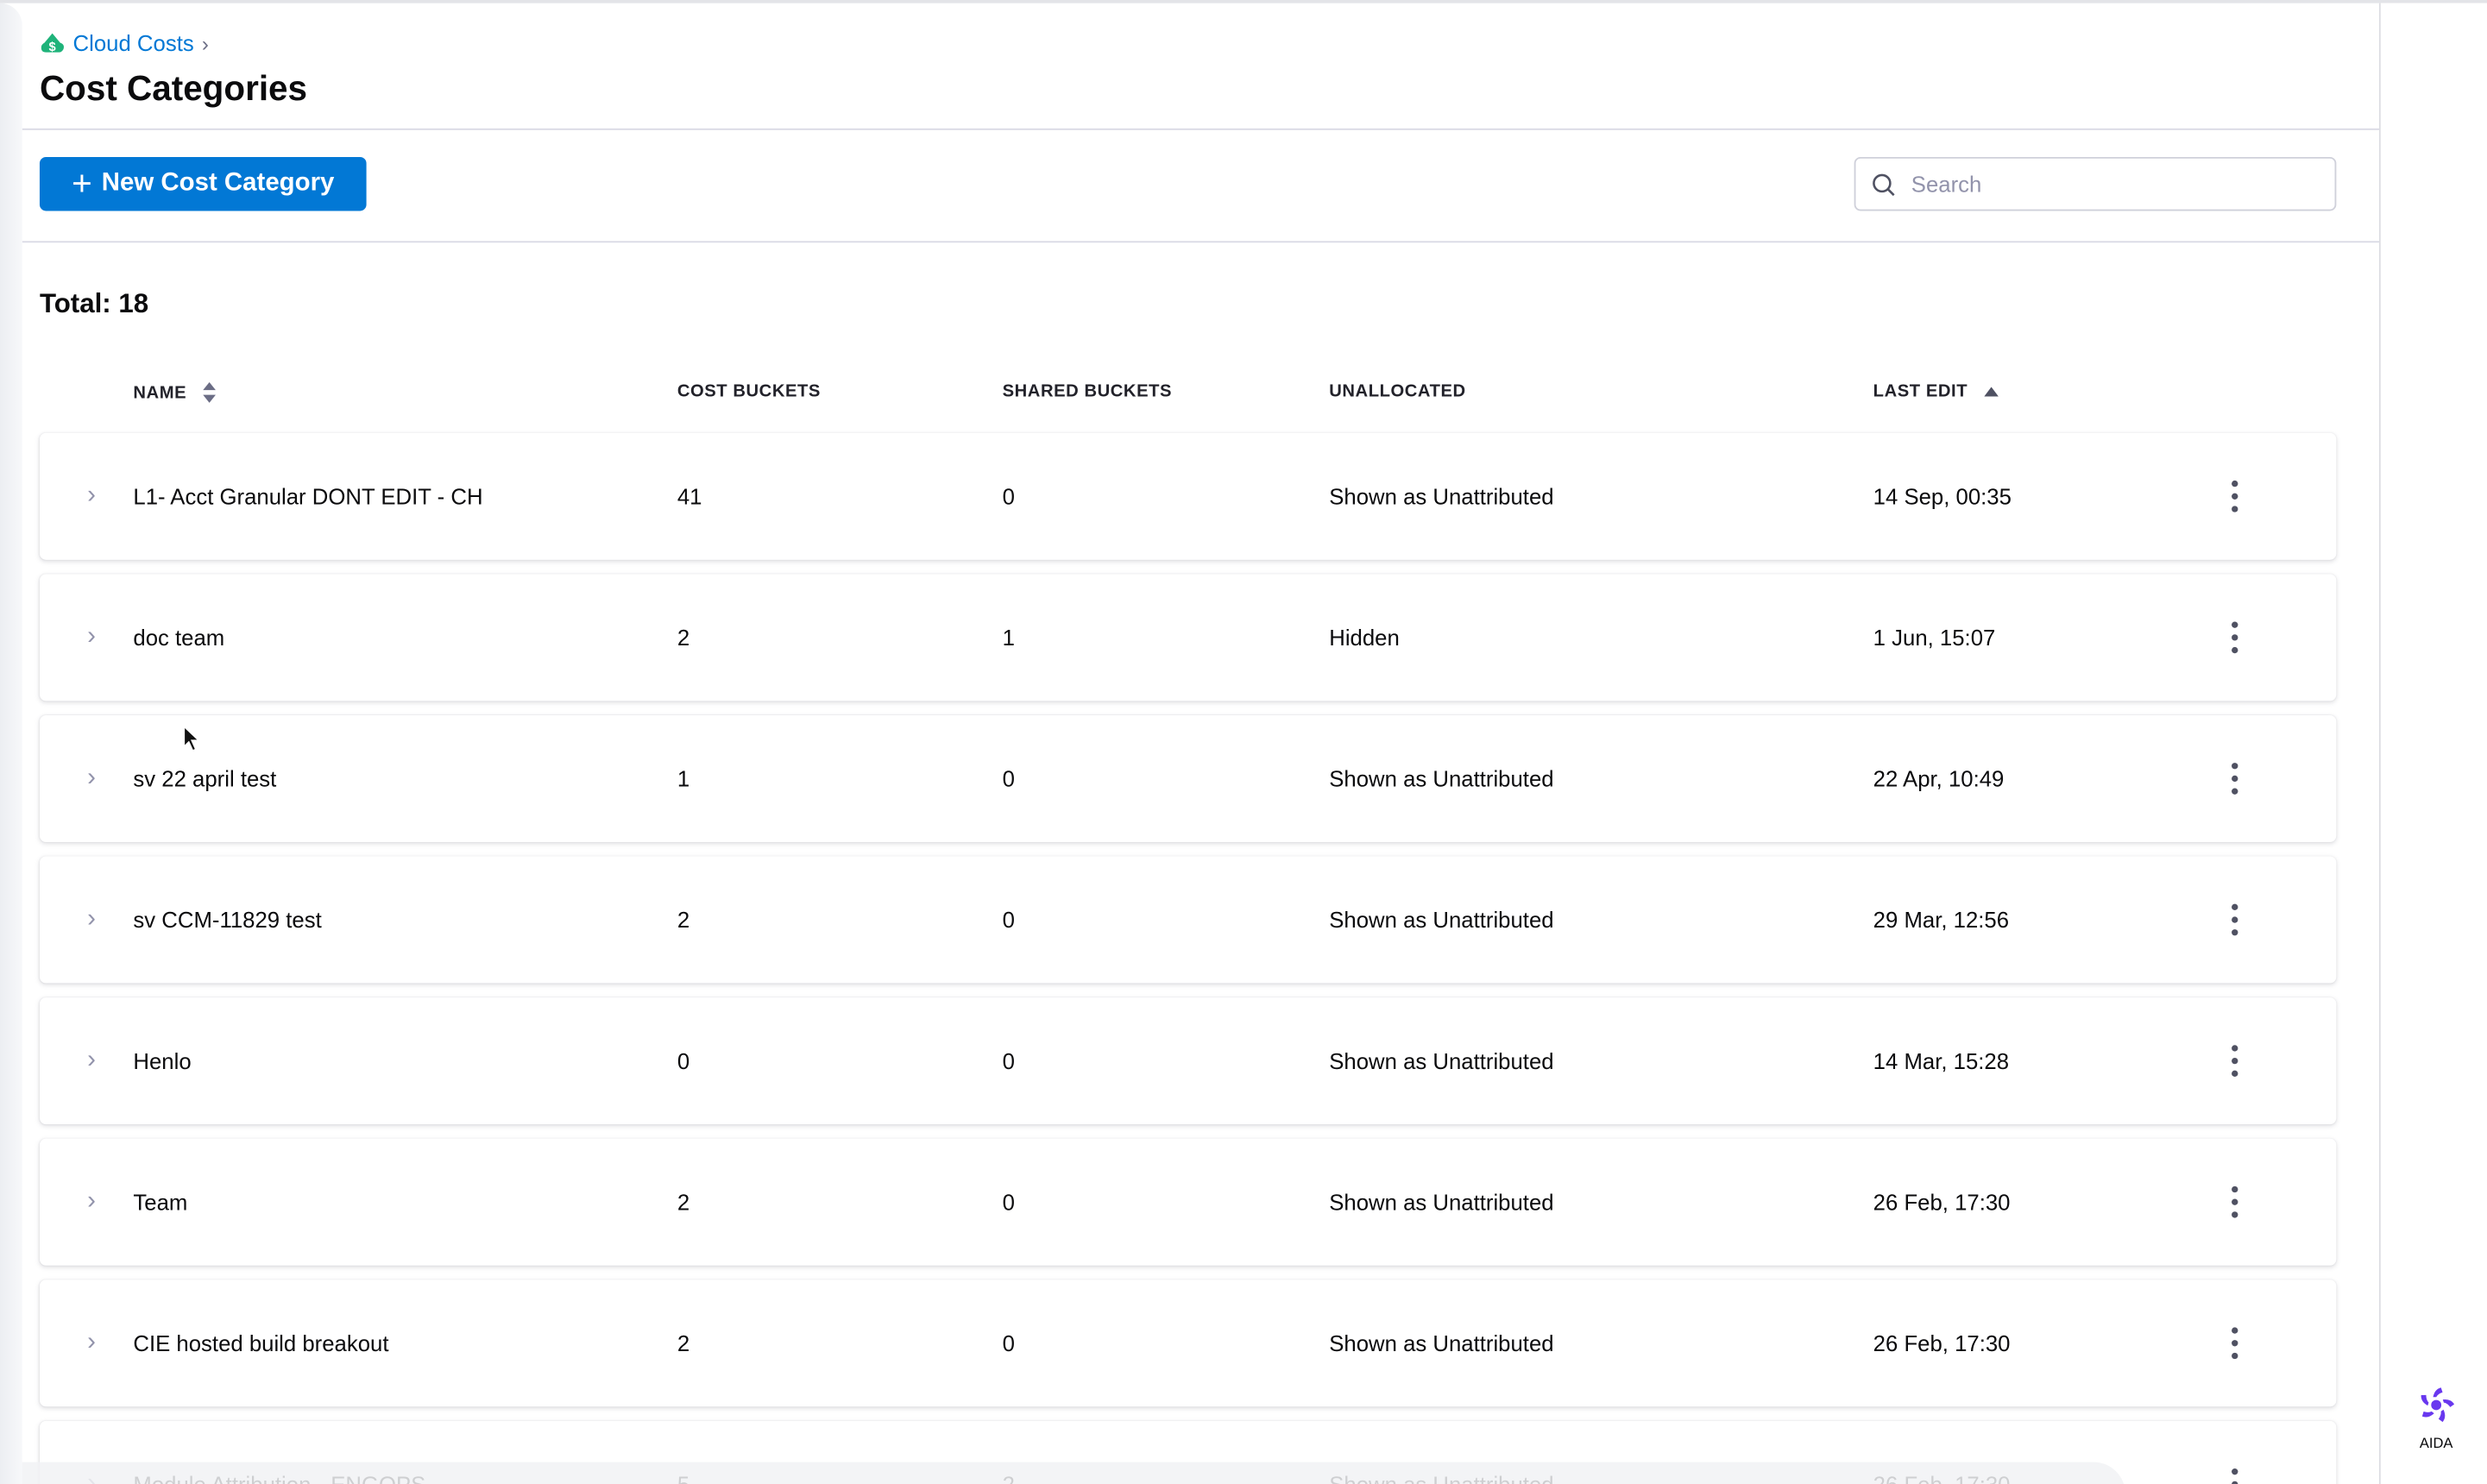 This screenshot has height=1484, width=2487. Describe the element at coordinates (1920, 391) in the screenshot. I see `header-last-edit-label: LAST EDIT` at that location.